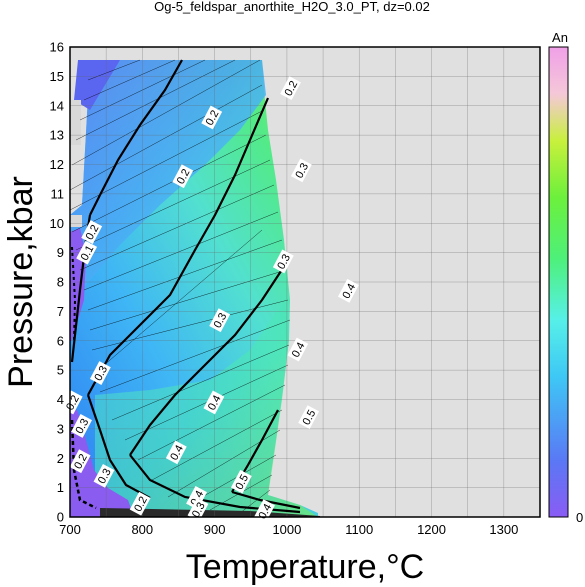  What do you see at coordinates (118, 446) in the screenshot?
I see `contour-line-0.3-lower` at bounding box center [118, 446].